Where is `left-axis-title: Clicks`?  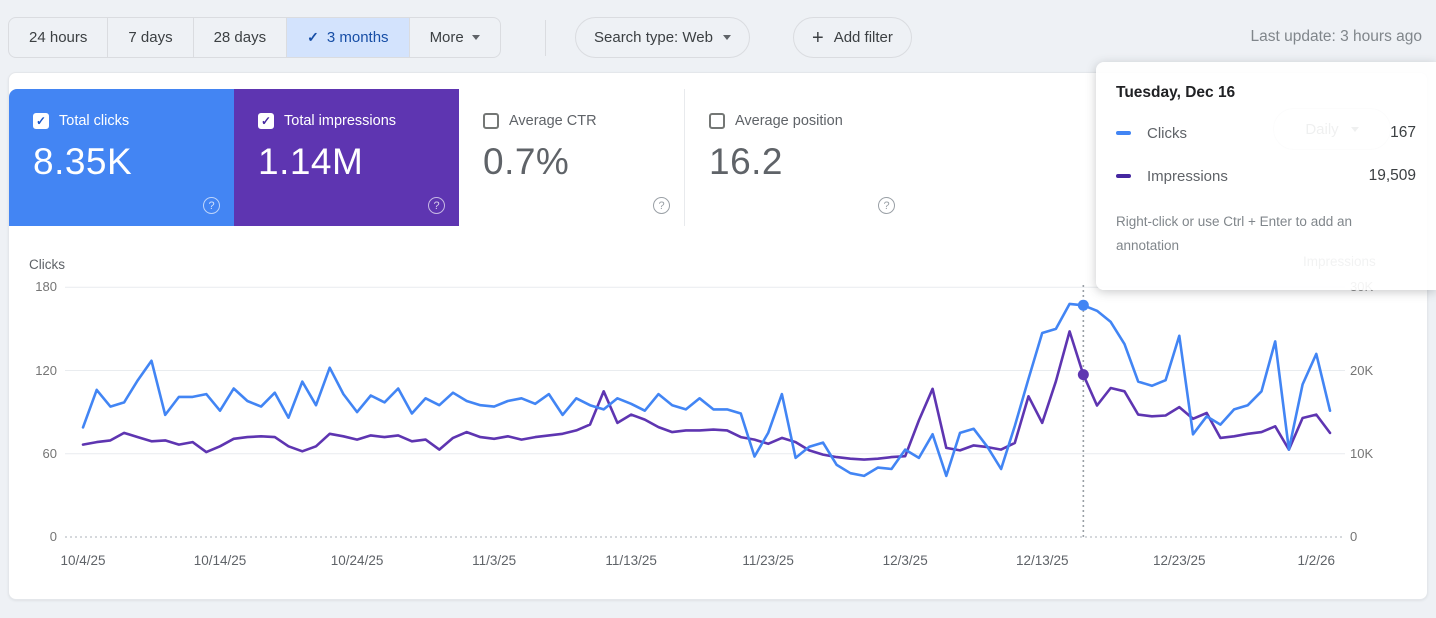 left-axis-title: Clicks is located at coordinates (47, 264).